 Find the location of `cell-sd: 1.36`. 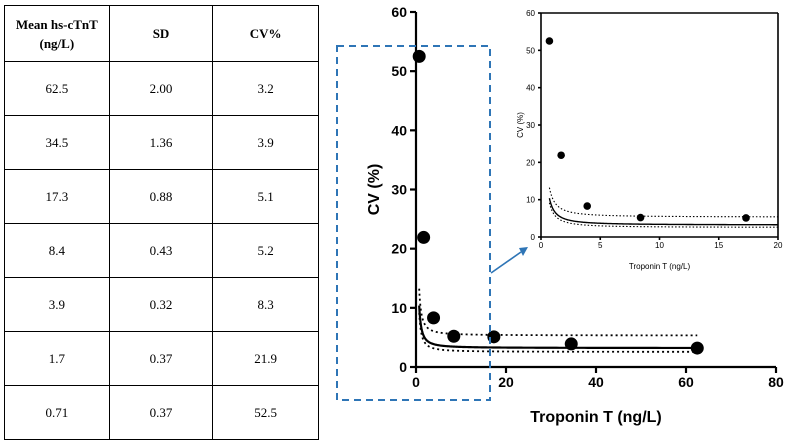

cell-sd: 1.36 is located at coordinates (161, 142).